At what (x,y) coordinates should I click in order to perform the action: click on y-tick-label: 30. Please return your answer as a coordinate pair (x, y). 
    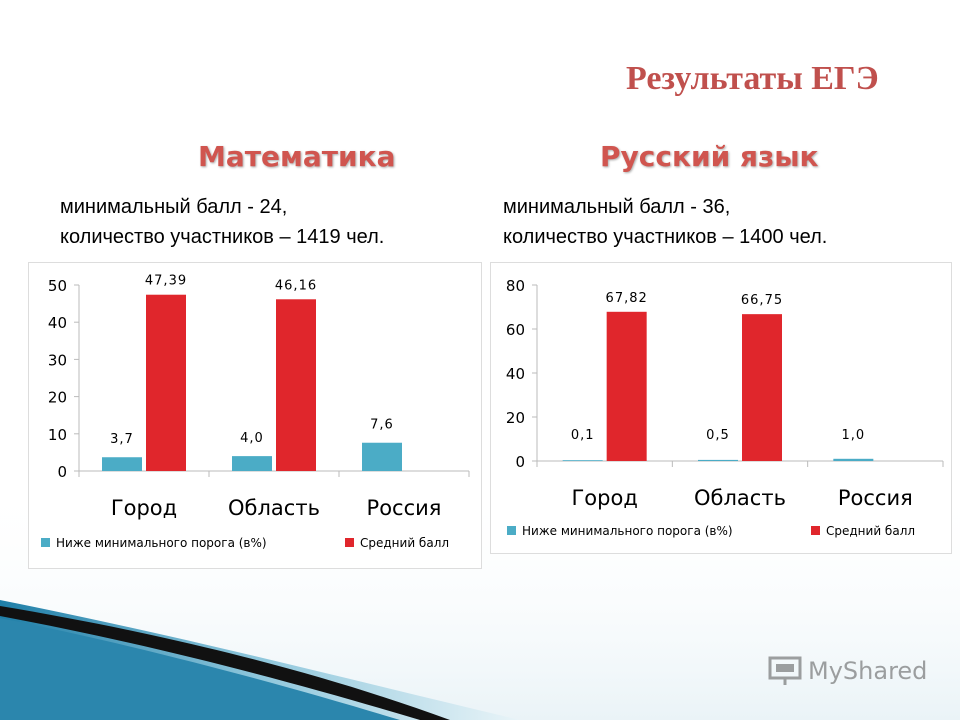
    Looking at the image, I should click on (57, 360).